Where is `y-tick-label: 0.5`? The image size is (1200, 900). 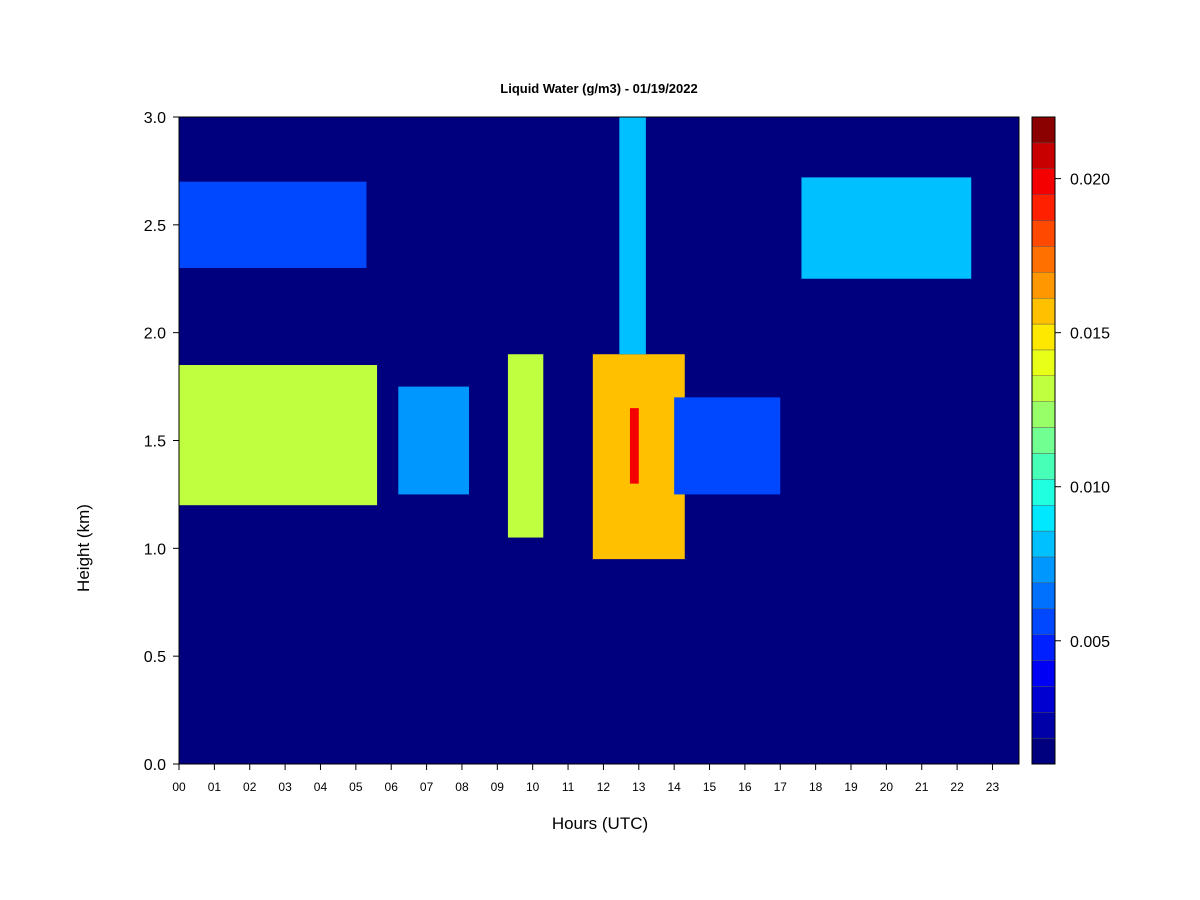
y-tick-label: 0.5 is located at coordinates (155, 657).